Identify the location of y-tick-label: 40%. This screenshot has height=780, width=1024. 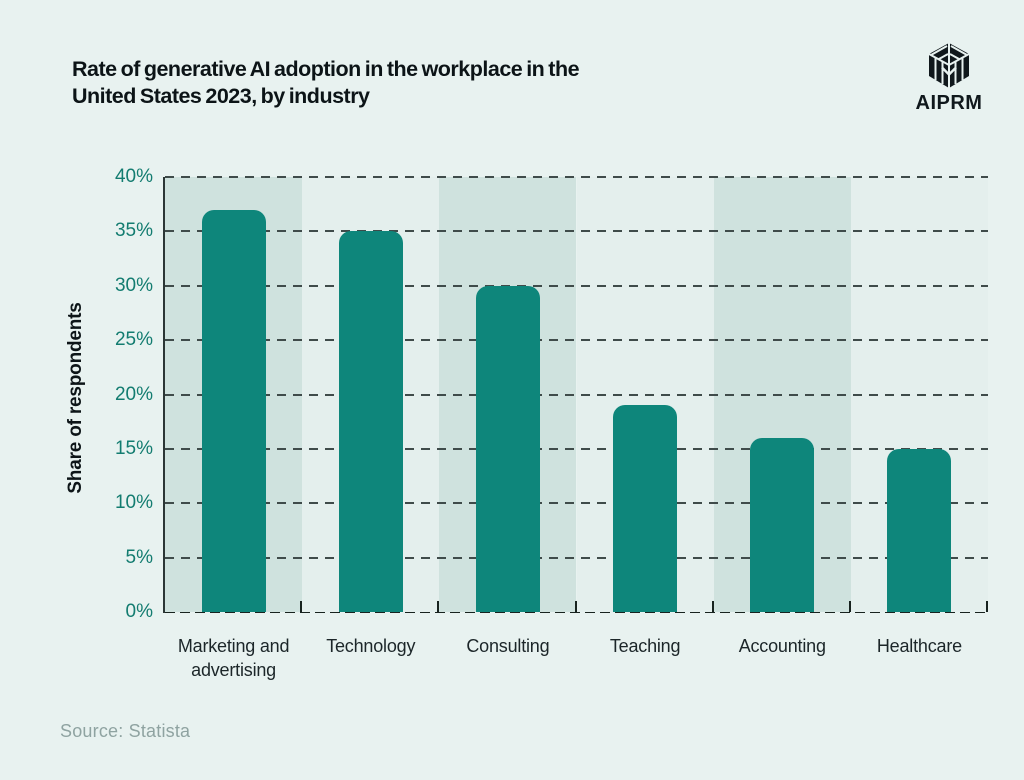
(133, 176).